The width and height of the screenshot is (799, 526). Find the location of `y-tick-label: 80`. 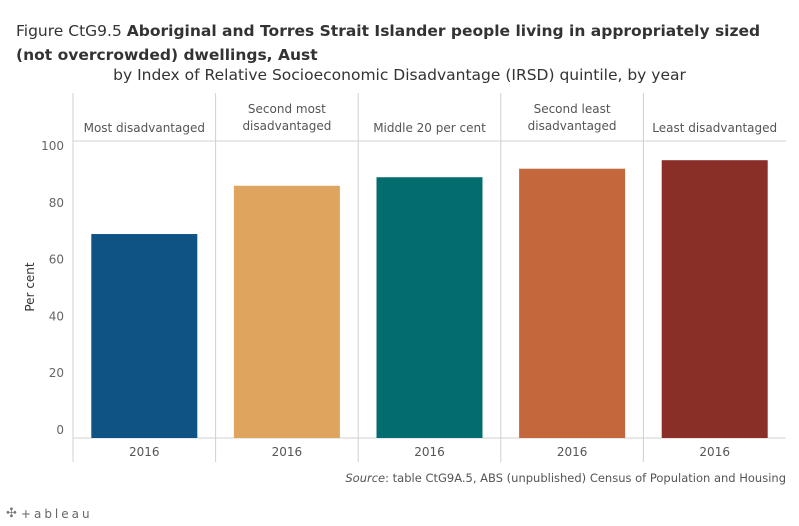

y-tick-label: 80 is located at coordinates (56, 203).